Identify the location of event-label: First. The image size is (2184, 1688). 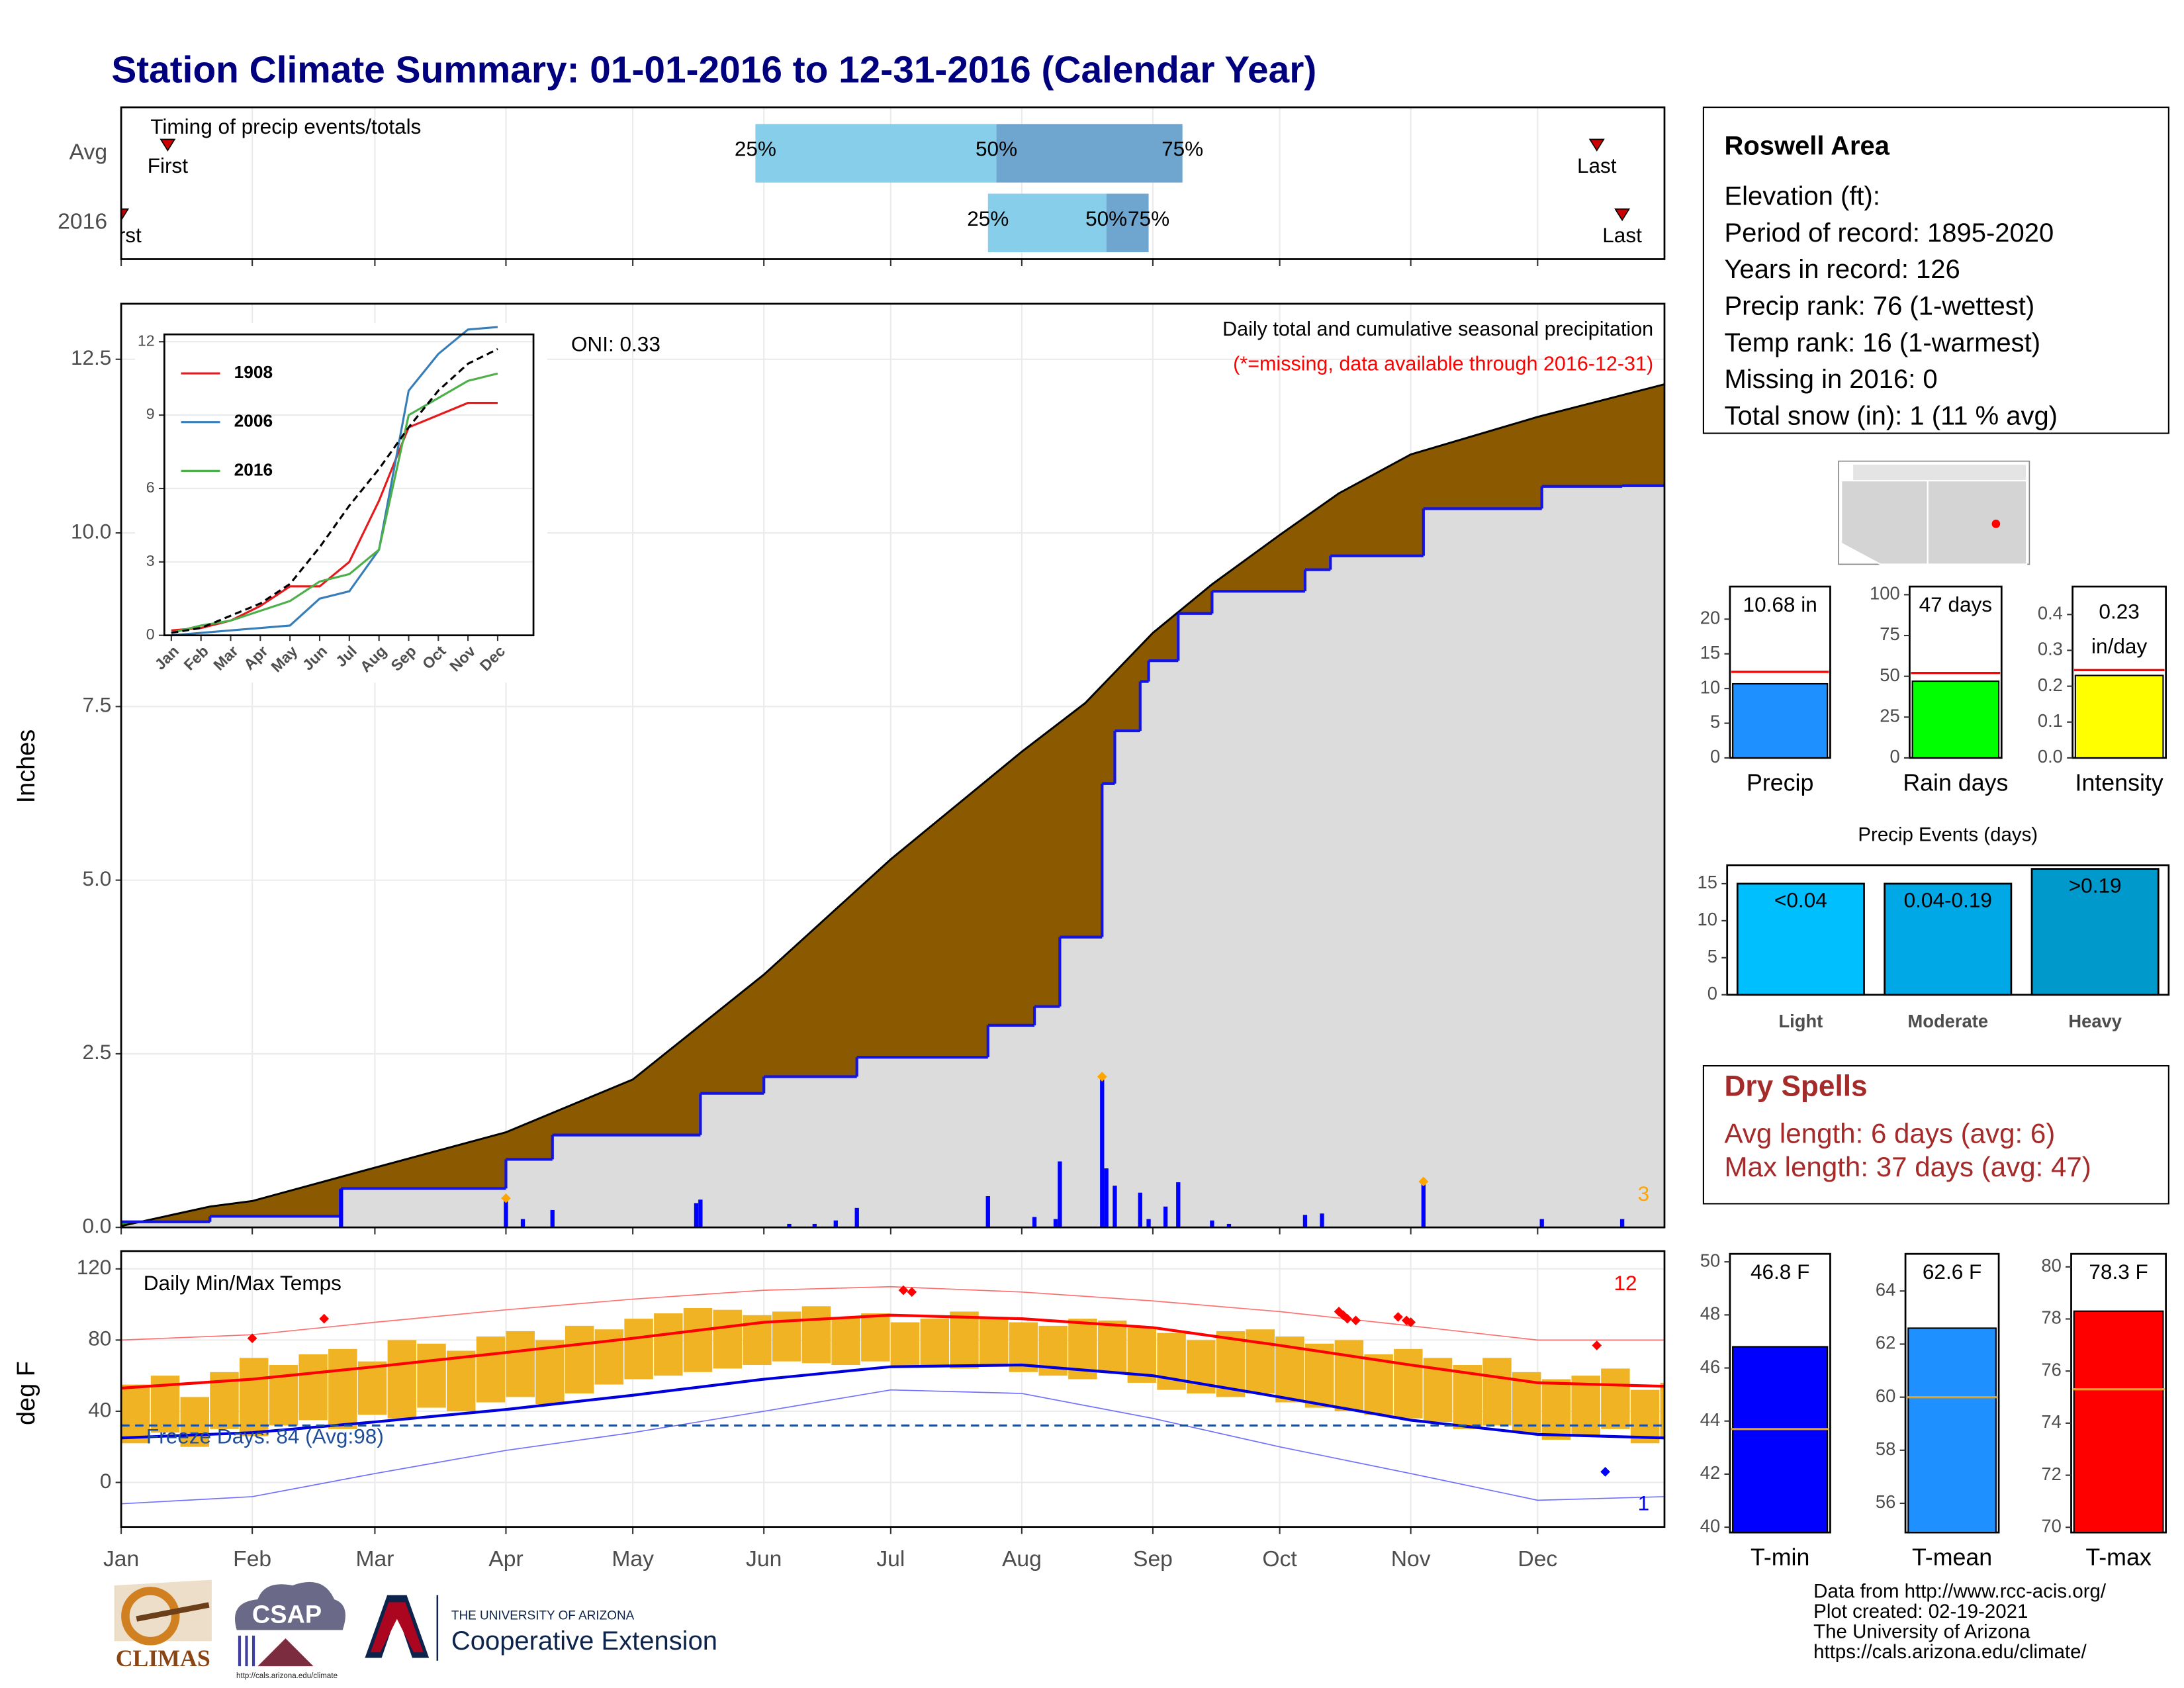
(121, 235).